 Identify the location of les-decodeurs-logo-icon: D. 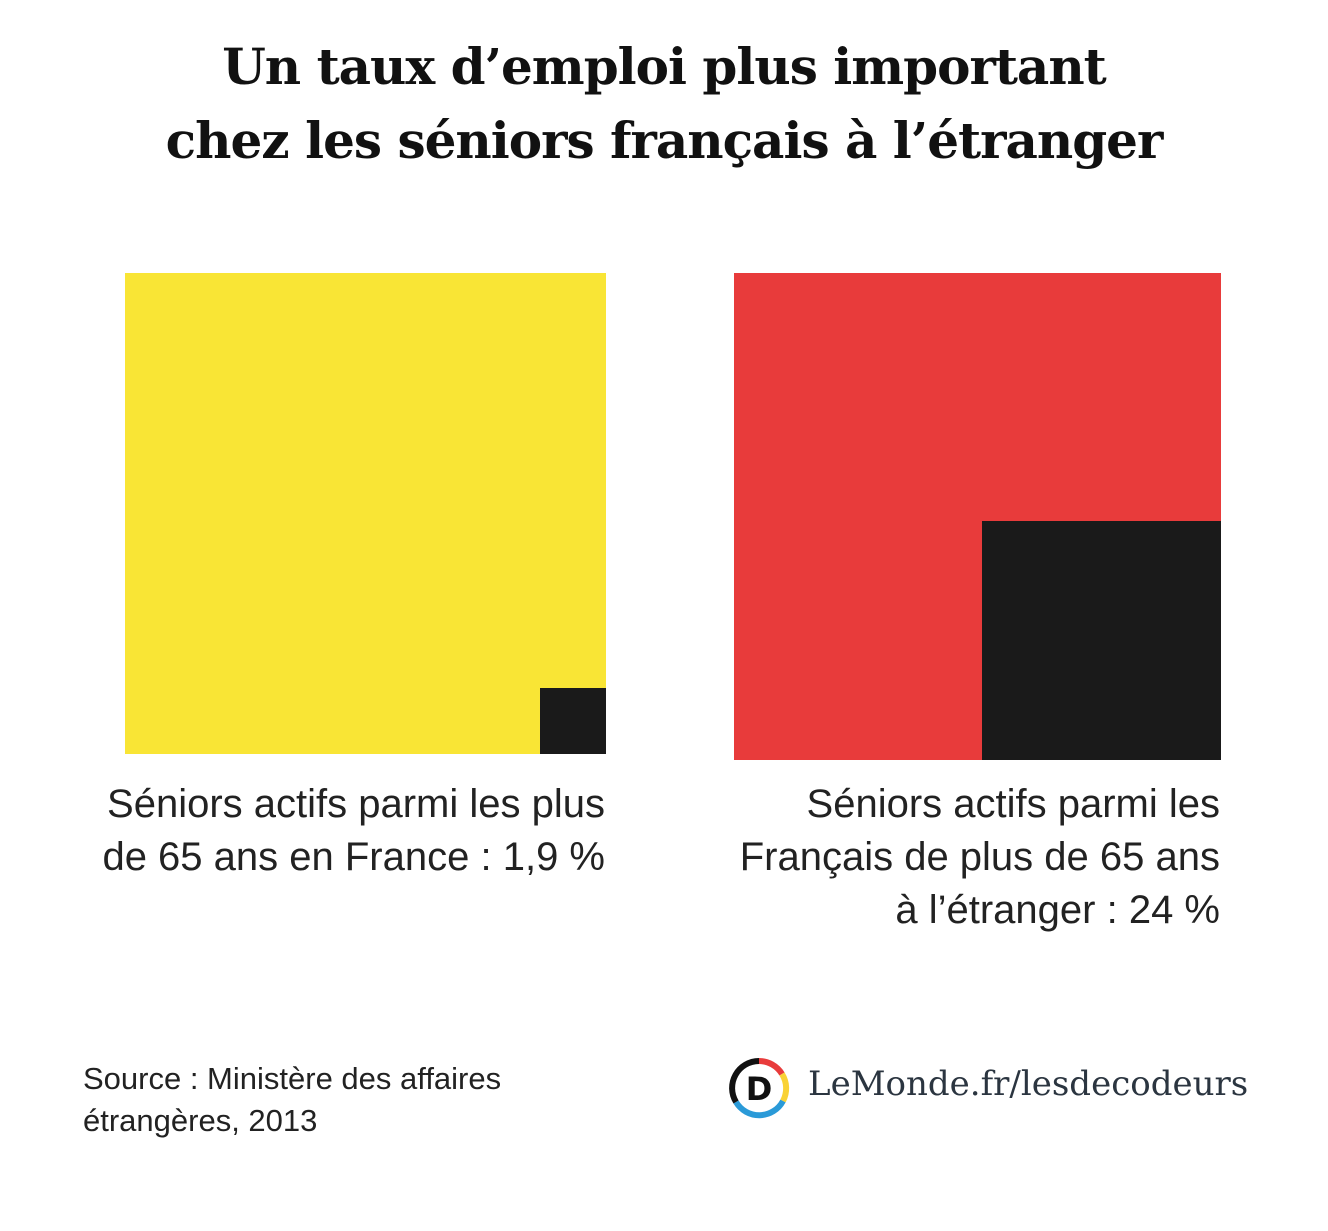
(759, 1088).